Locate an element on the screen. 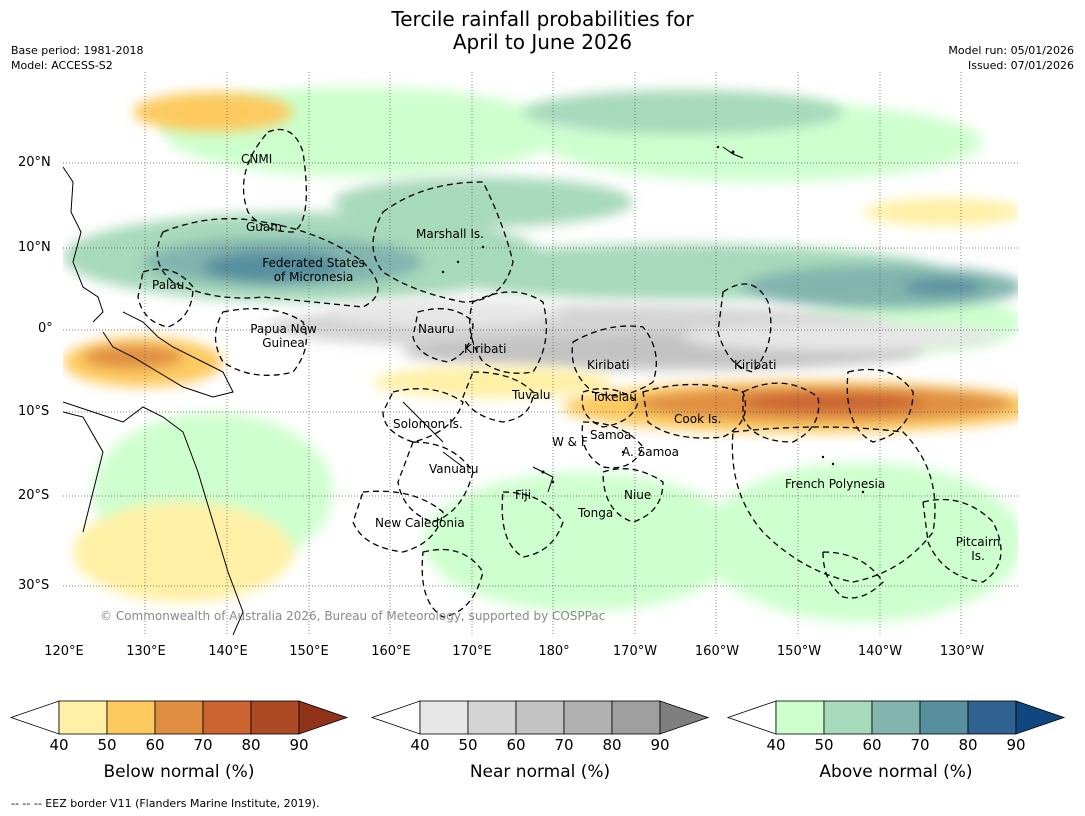 This screenshot has height=816, width=1085. place-fiji: Fiji is located at coordinates (523, 495).